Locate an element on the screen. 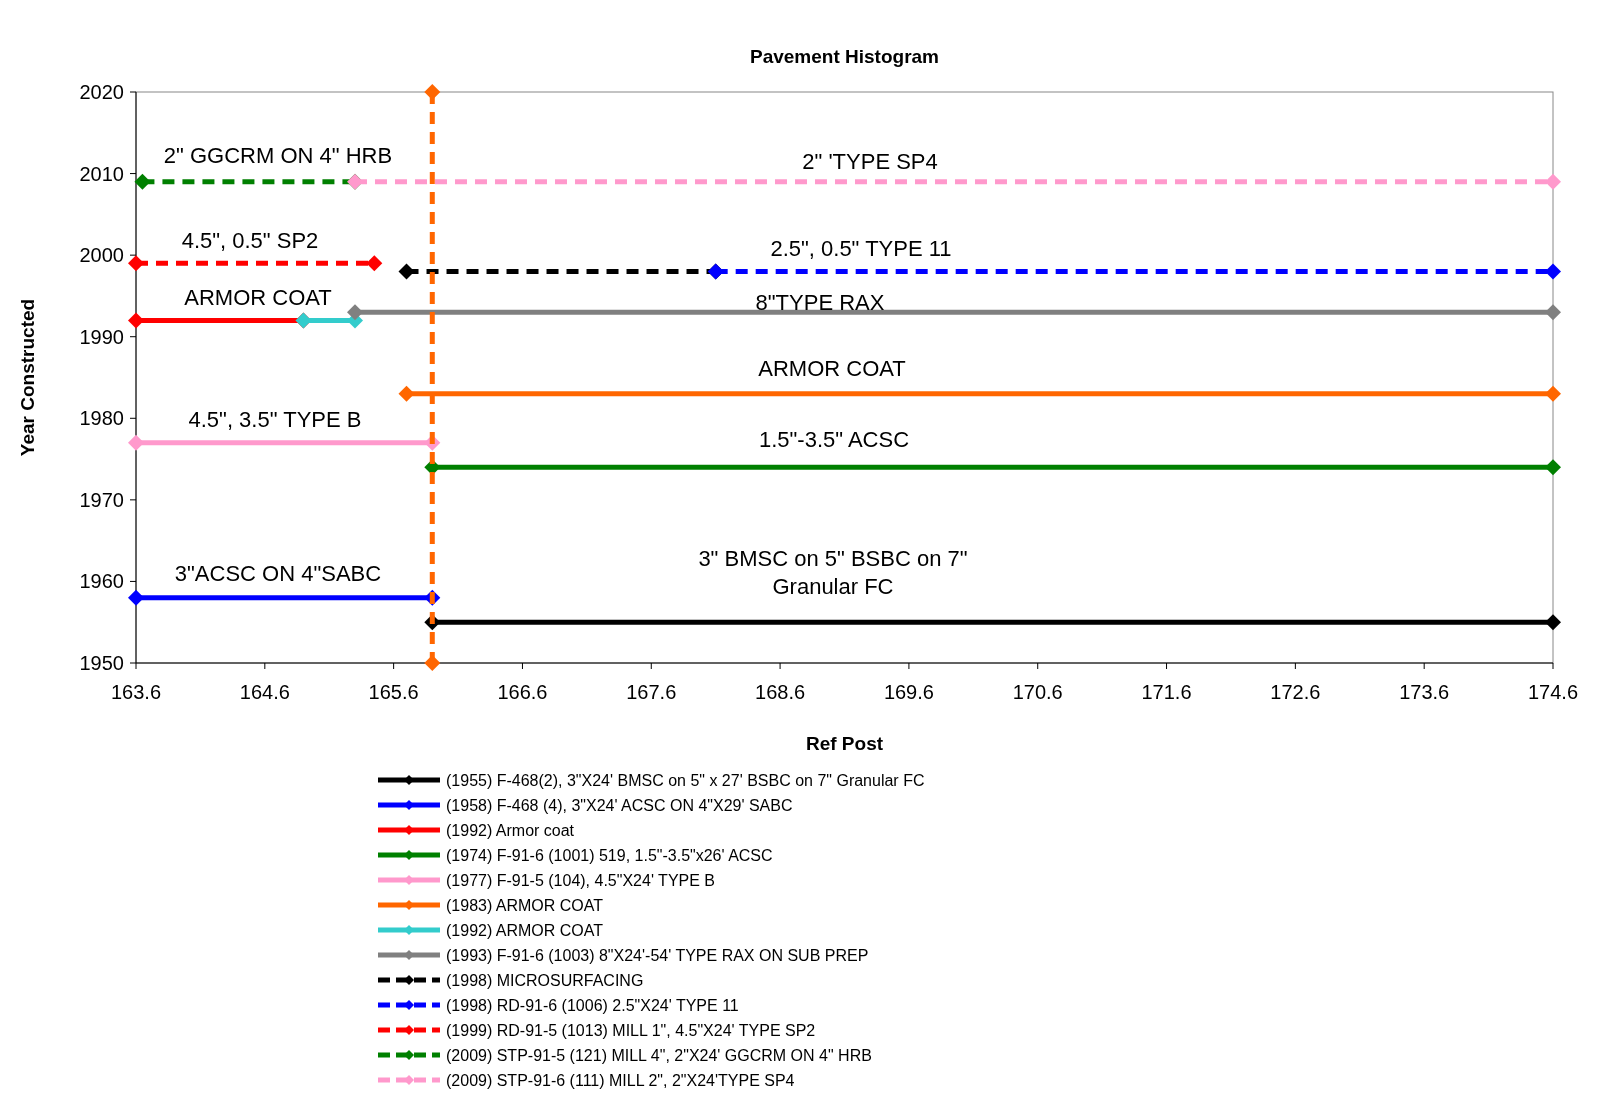  legend-label: (1974) F-91-6 (1001) 519, 1.5"-3.5"x26' ACSC is located at coordinates (609, 855).